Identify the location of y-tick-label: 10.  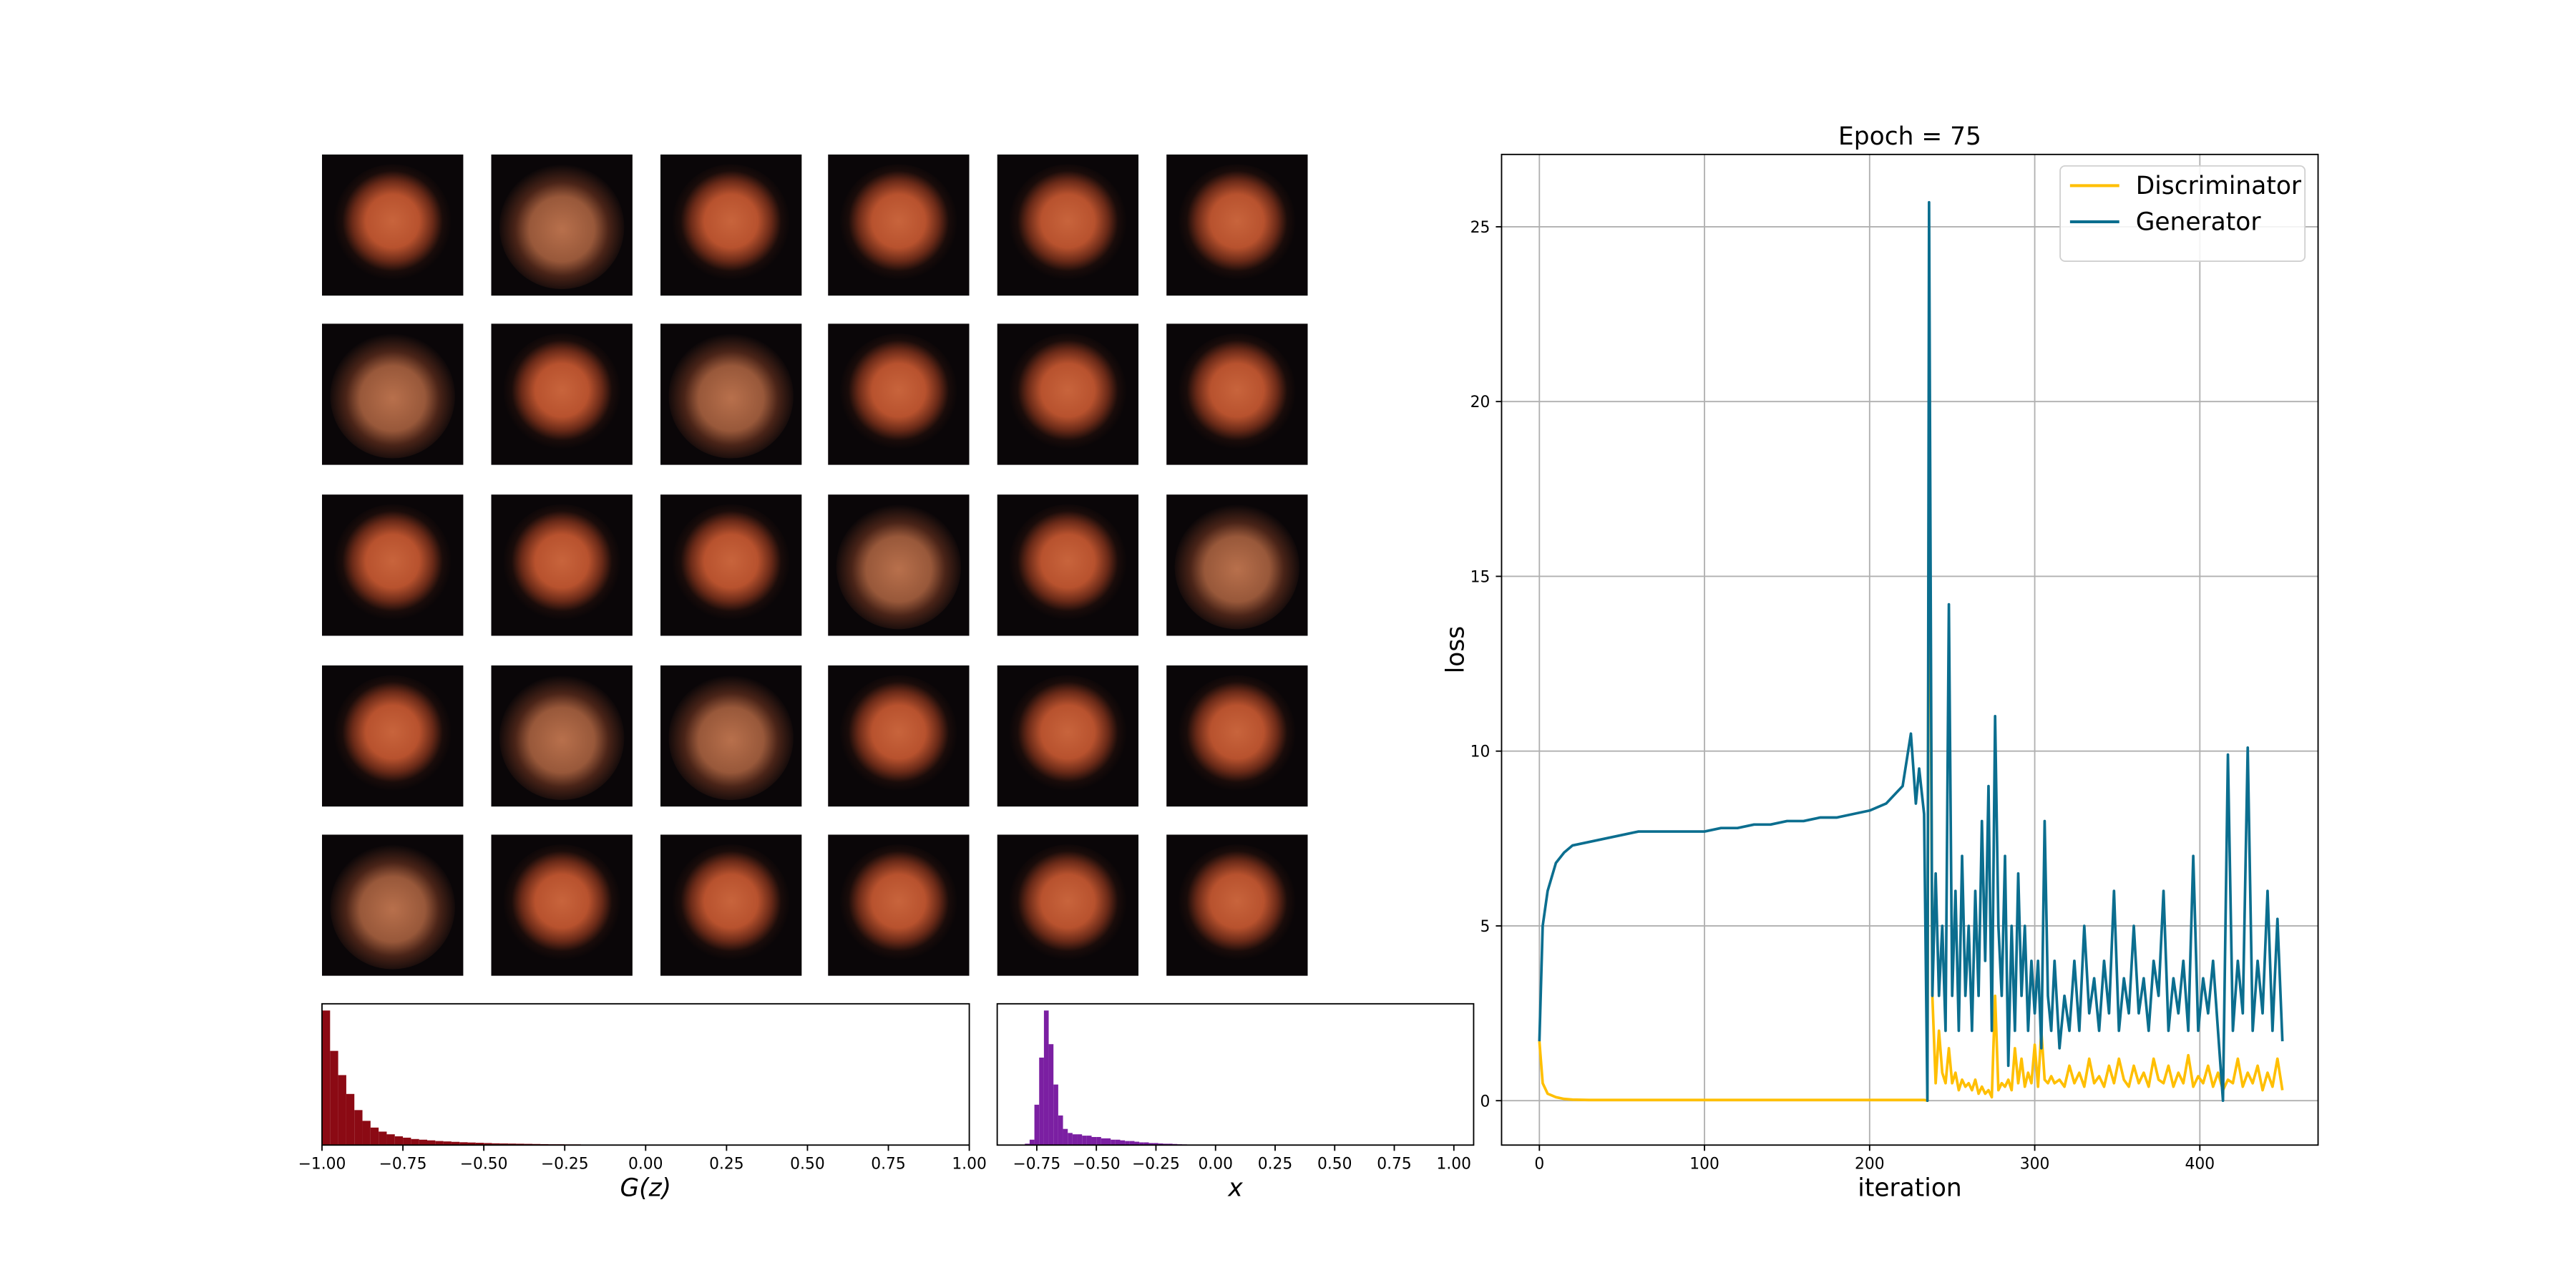
(1480, 752).